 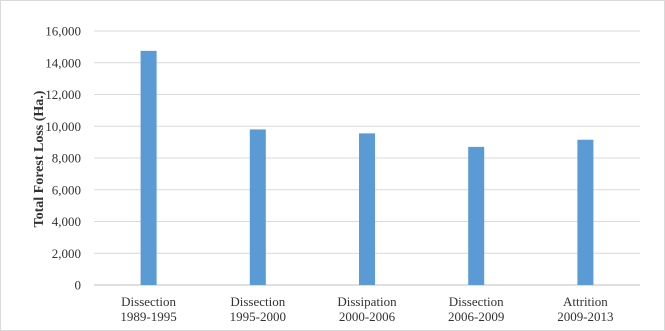 I want to click on x-category-label: Dissection 2006-2009, so click(x=476, y=309).